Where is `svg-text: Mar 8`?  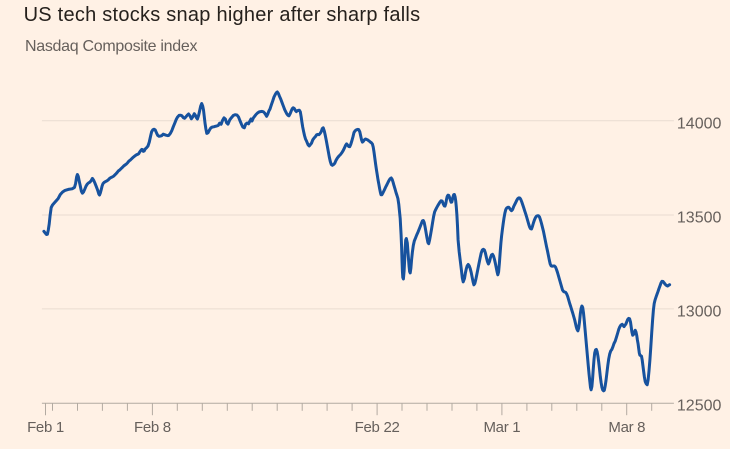 svg-text: Mar 8 is located at coordinates (626, 427).